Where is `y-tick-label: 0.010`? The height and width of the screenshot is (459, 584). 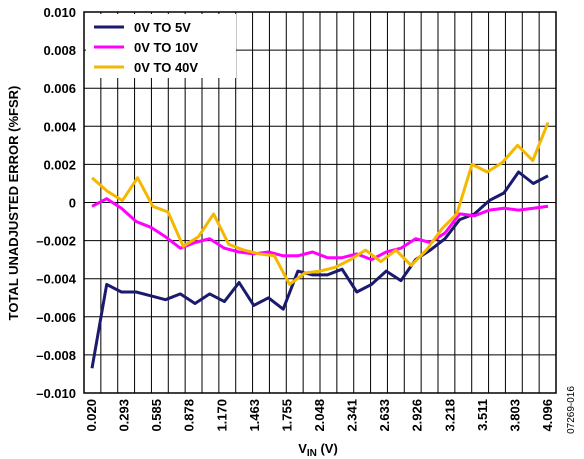 y-tick-label: 0.010 is located at coordinates (59, 12).